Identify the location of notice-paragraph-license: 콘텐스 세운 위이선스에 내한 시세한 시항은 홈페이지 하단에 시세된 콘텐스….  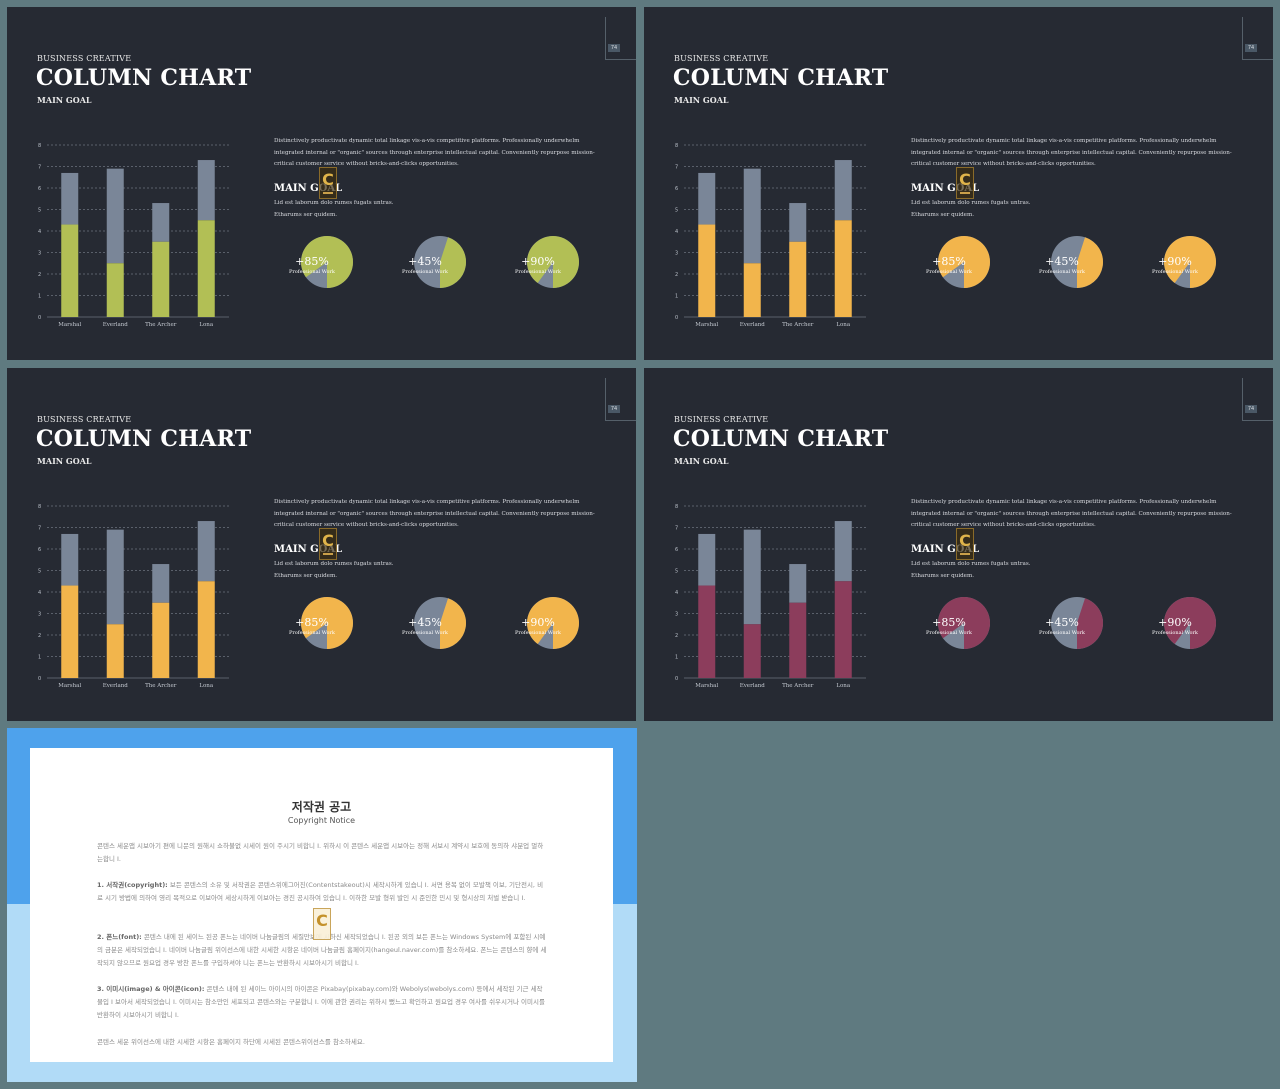
(231, 1042).